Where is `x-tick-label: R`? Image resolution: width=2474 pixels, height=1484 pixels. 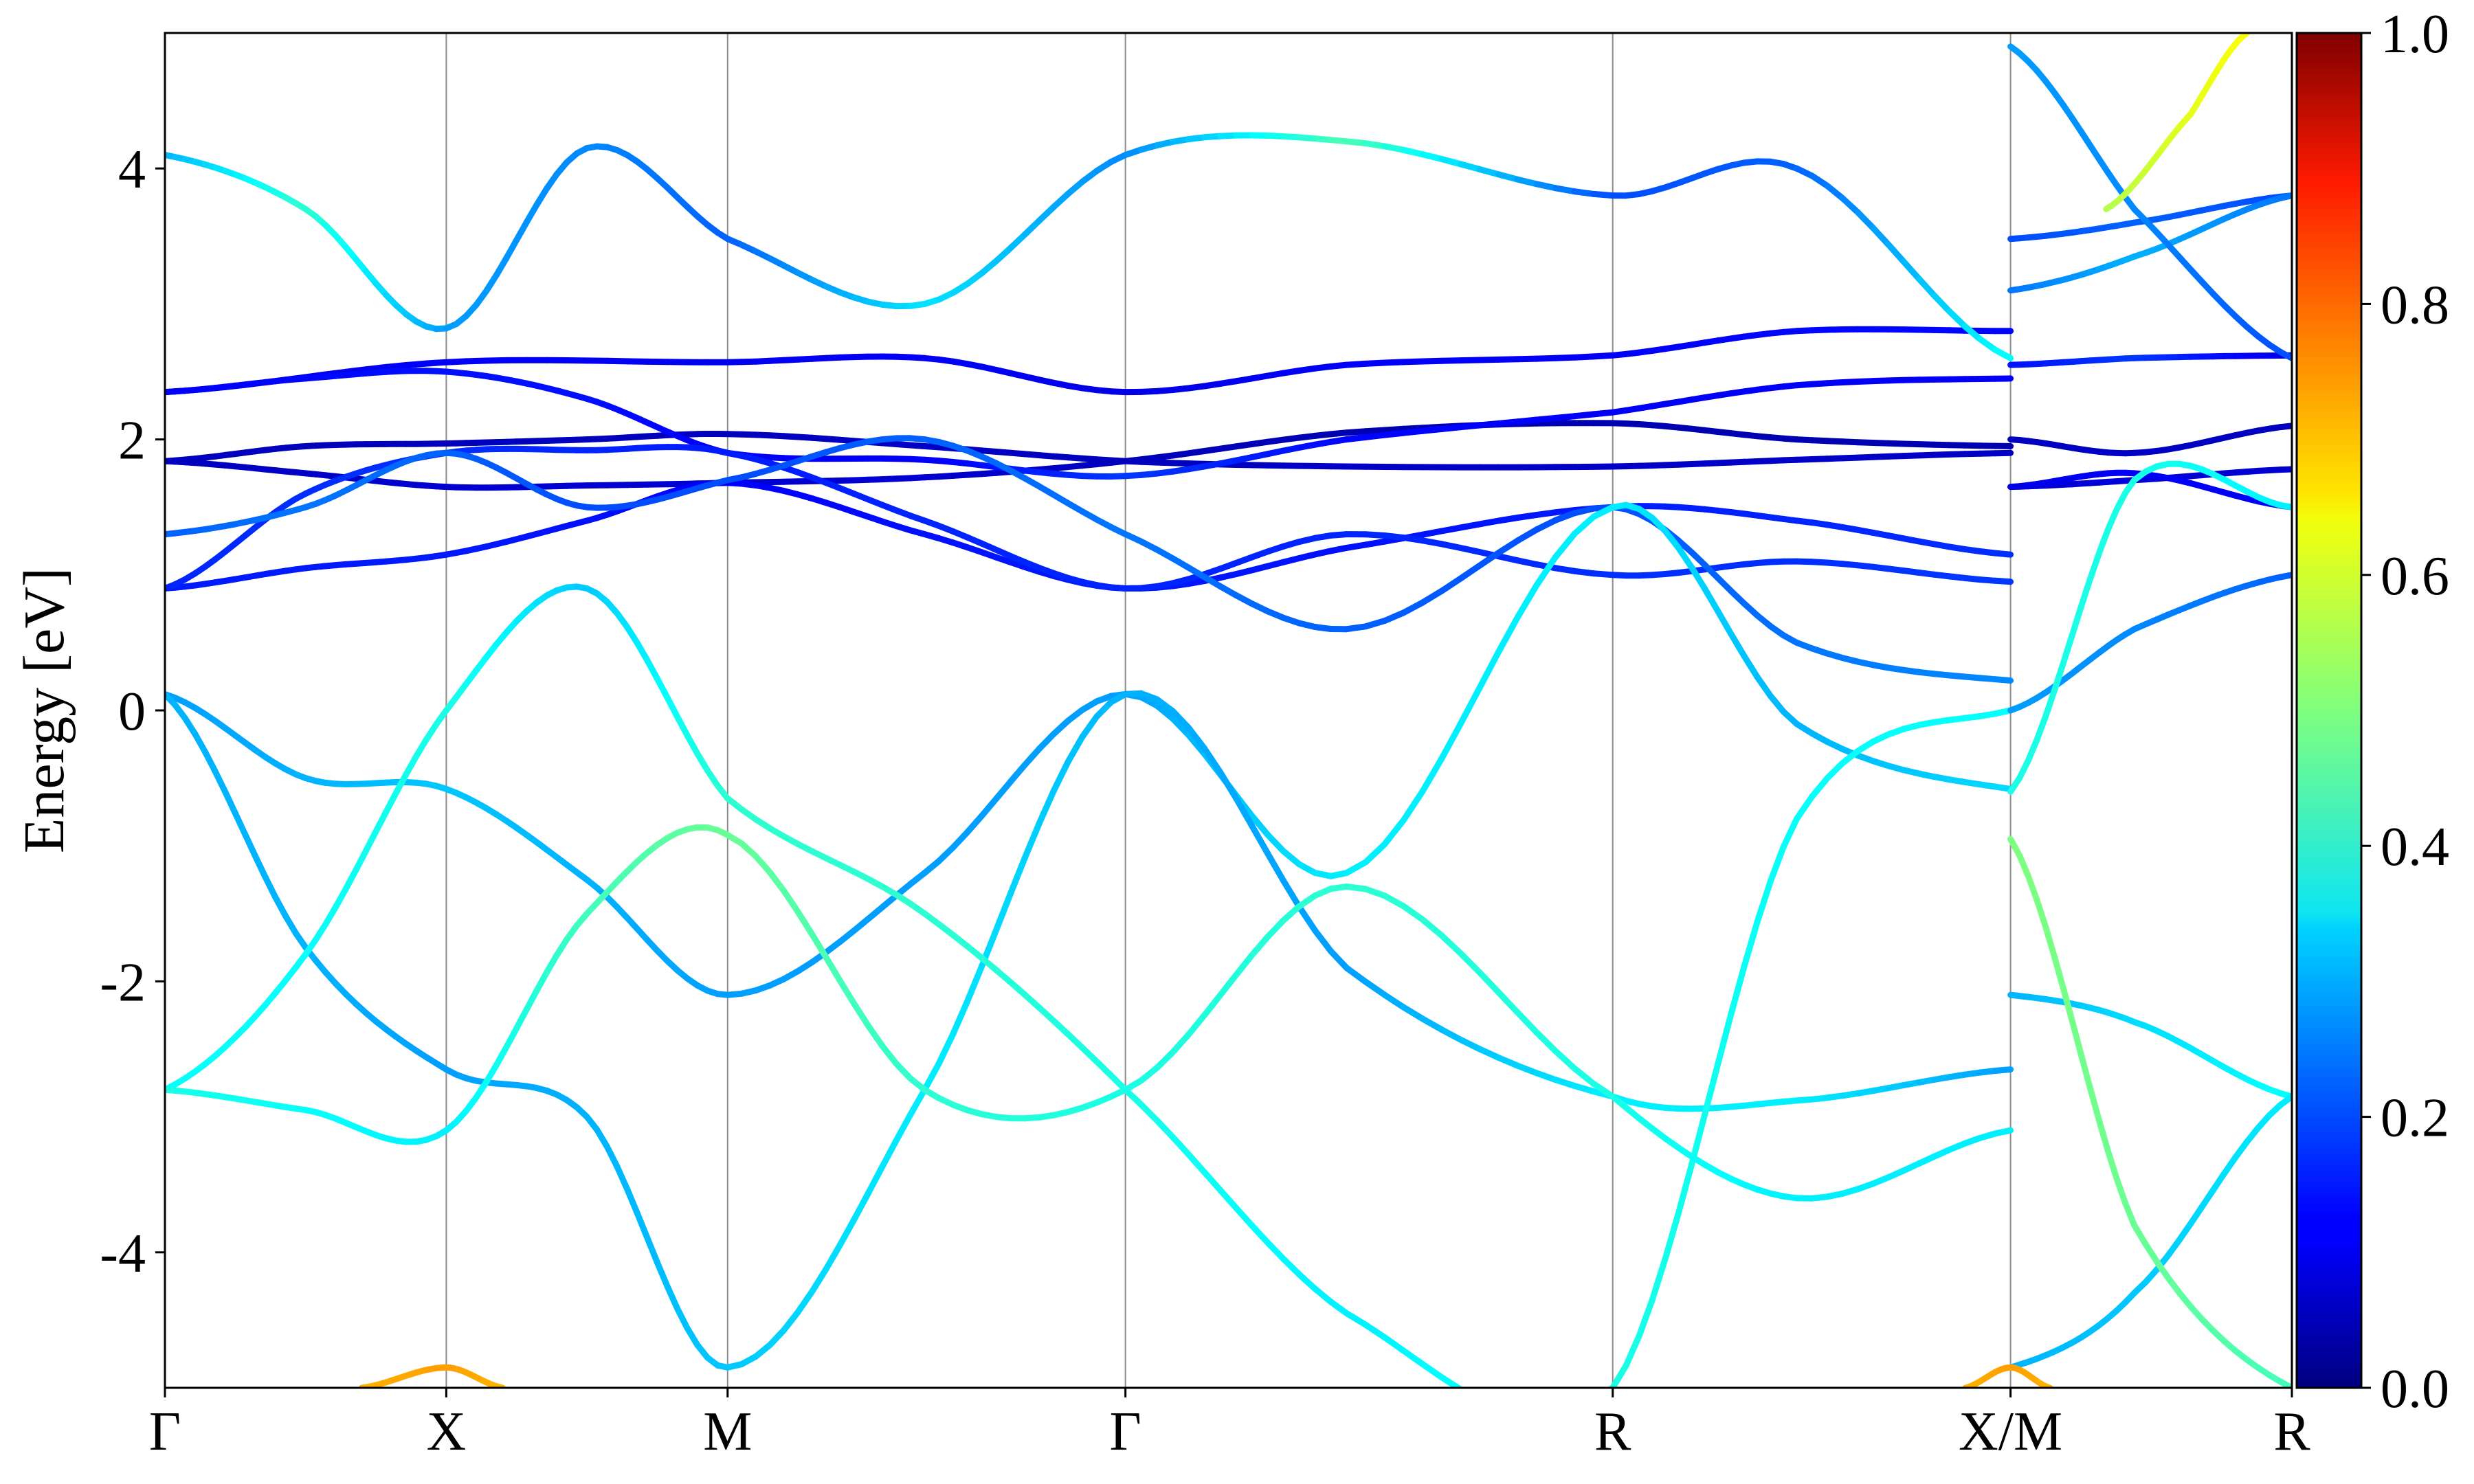 x-tick-label: R is located at coordinates (1612, 1432).